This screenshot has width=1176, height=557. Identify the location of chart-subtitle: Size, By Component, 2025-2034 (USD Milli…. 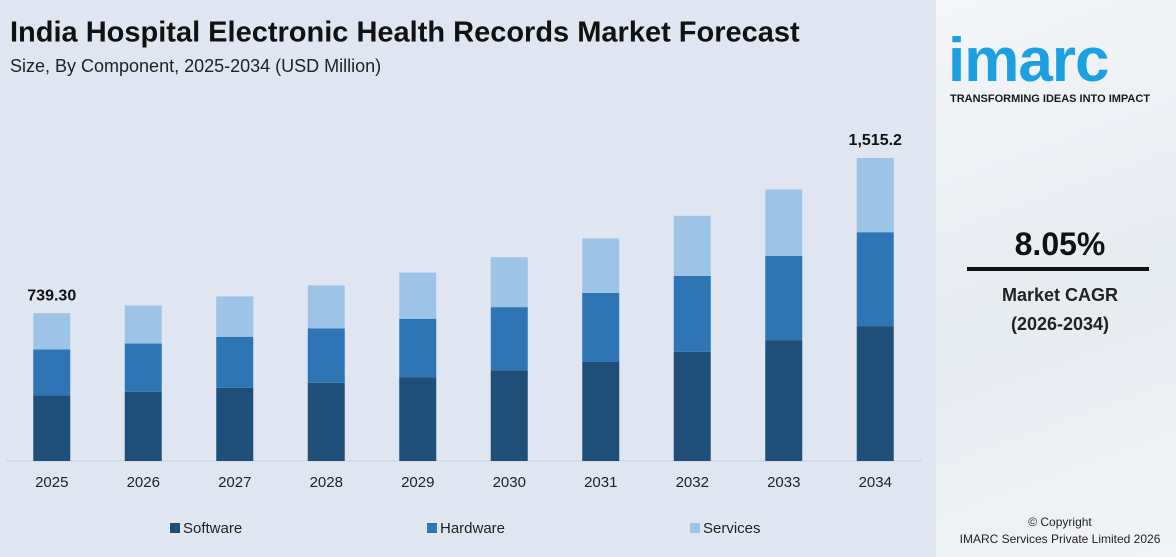
(195, 66).